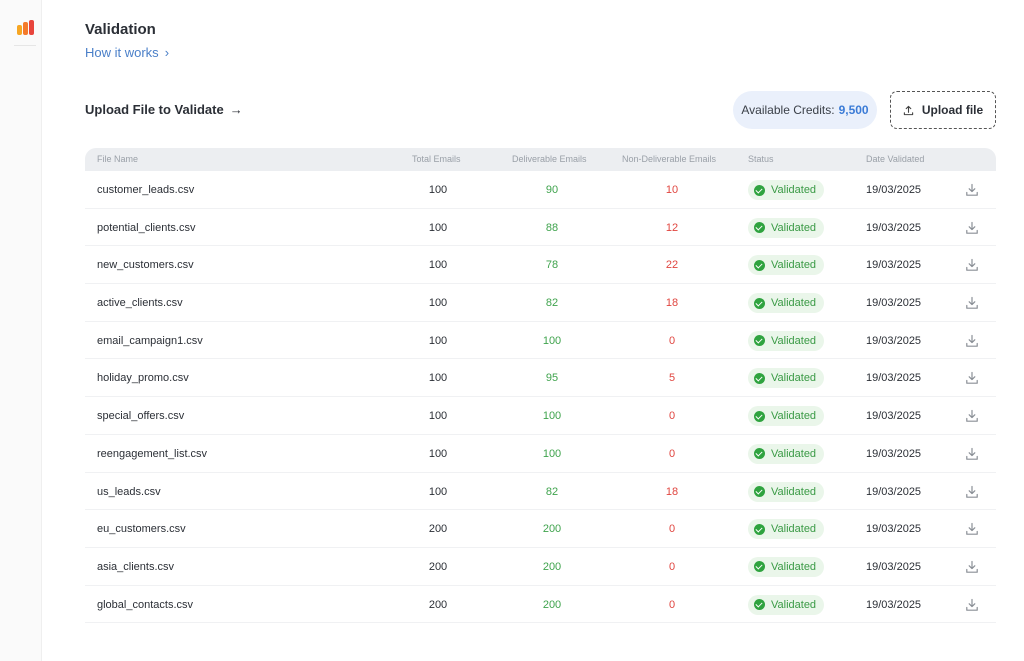  Describe the element at coordinates (146, 190) in the screenshot. I see `file-name-cell: customer_leads.csv` at that location.